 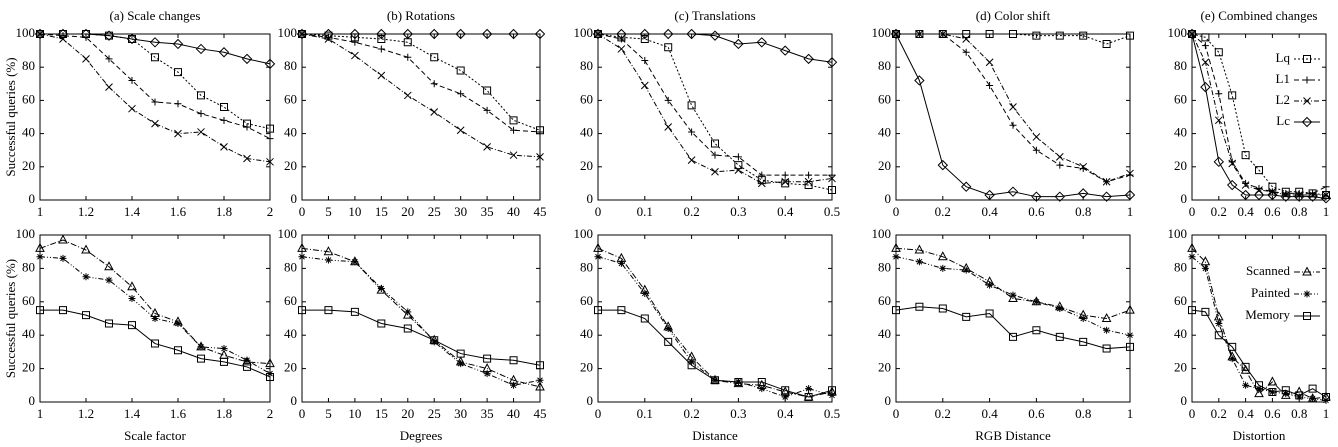 I want to click on x-axis-label: RGB Distance, so click(x=1013, y=435).